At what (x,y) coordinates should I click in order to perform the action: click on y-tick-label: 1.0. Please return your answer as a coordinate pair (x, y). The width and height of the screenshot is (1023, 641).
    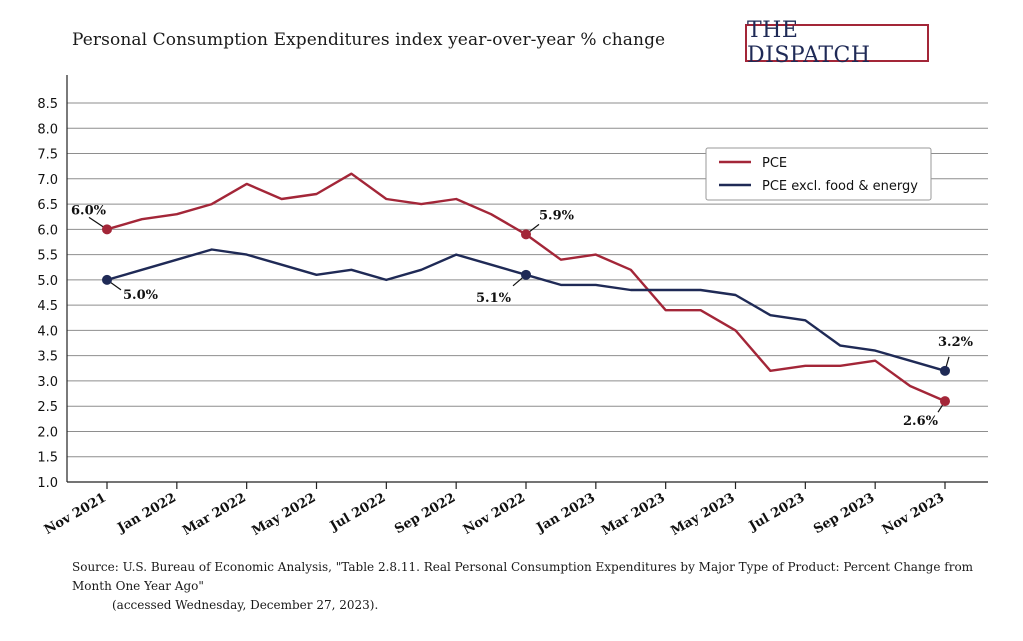
    Looking at the image, I should click on (47, 483).